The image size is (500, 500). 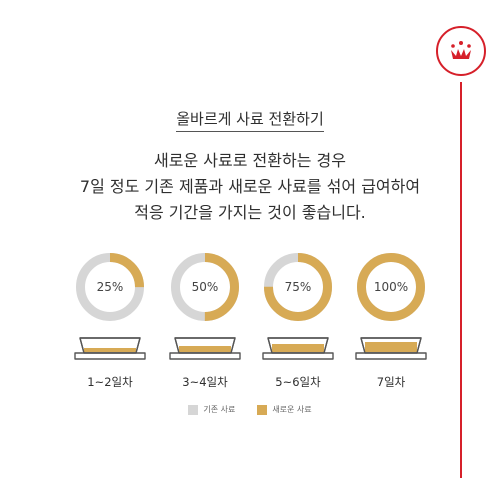 I want to click on stage-3: 75% 5~6일차, so click(x=298, y=321).